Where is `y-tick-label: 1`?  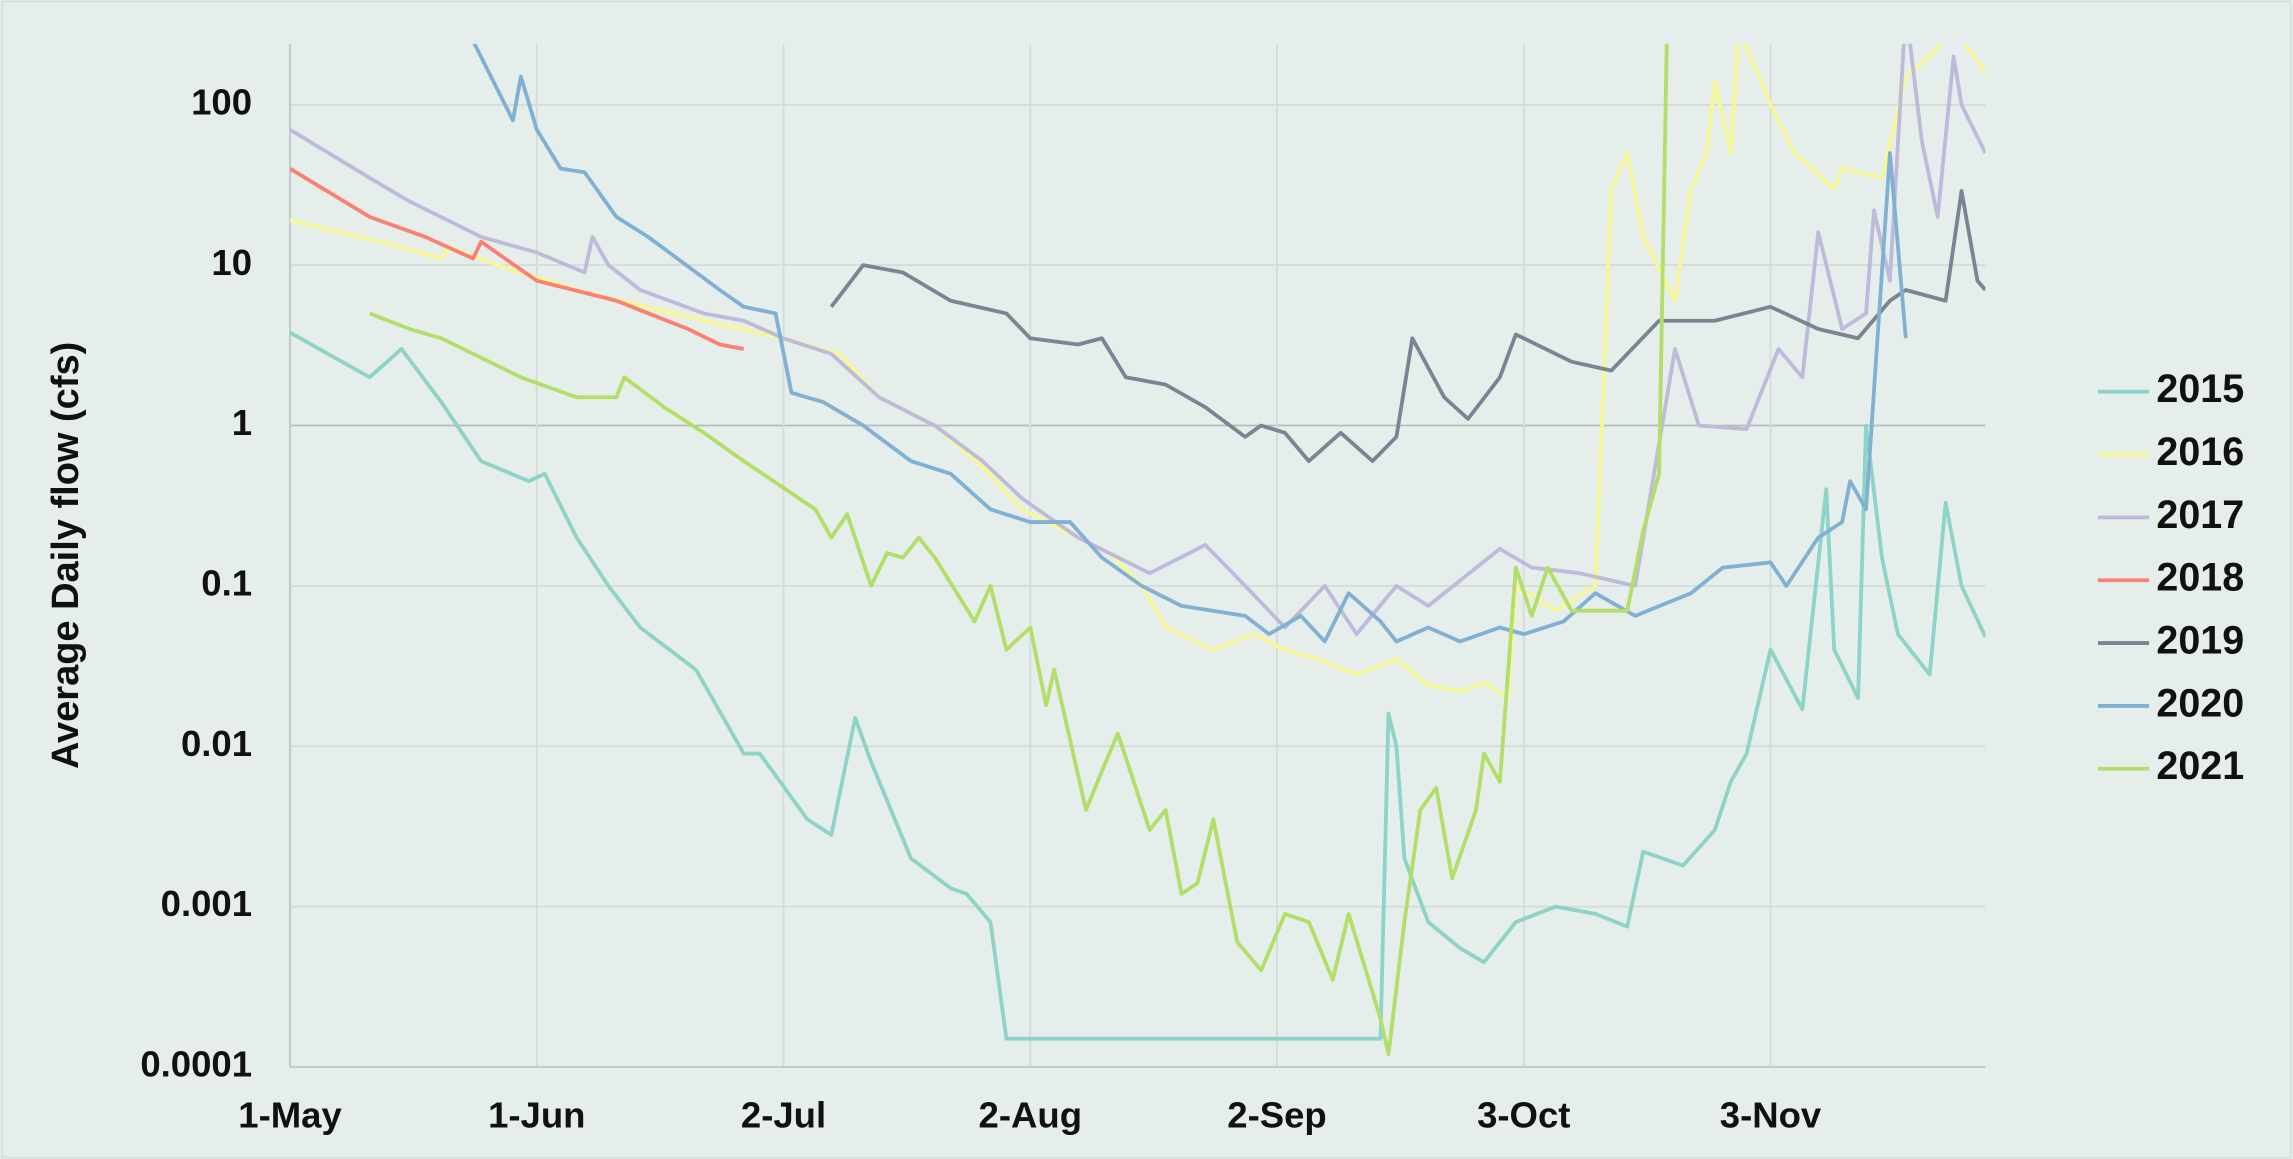
y-tick-label: 1 is located at coordinates (242, 422).